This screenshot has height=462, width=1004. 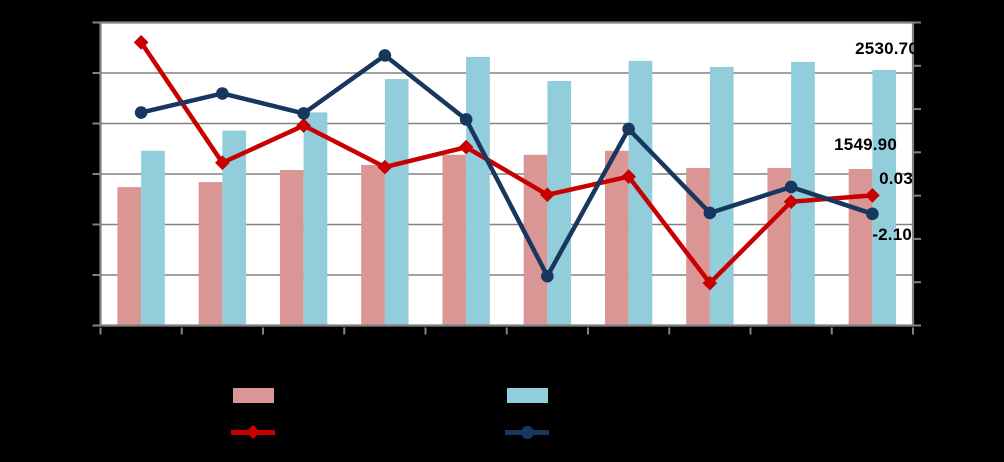 What do you see at coordinates (527, 432) in the screenshot?
I see `legend-circle-marker-icon` at bounding box center [527, 432].